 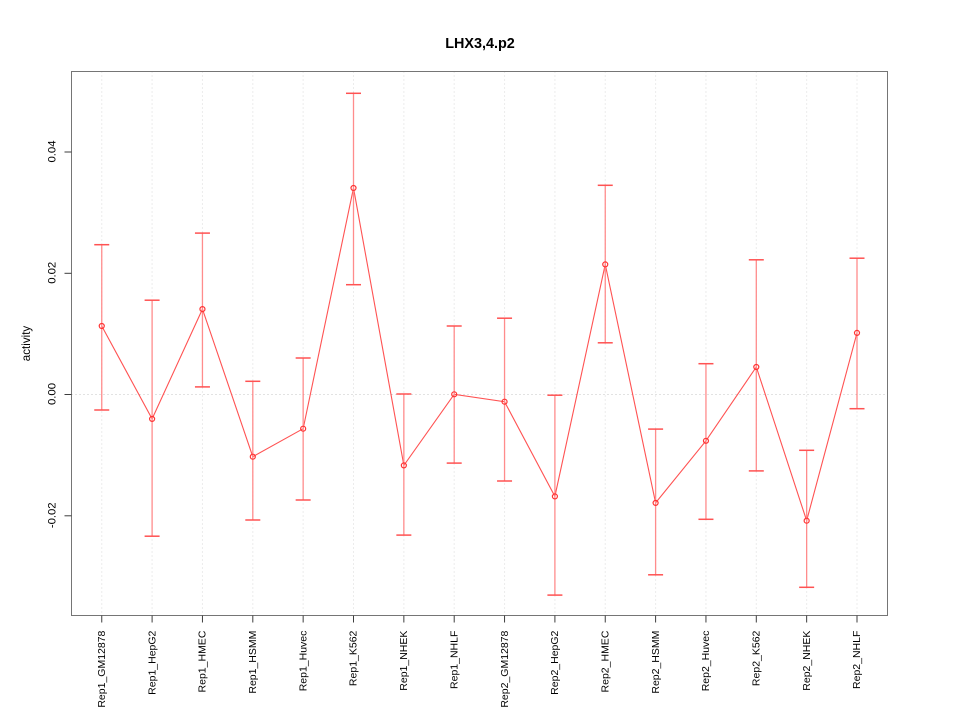 I want to click on svg-text: Rep2_HMEC, so click(x=605, y=661).